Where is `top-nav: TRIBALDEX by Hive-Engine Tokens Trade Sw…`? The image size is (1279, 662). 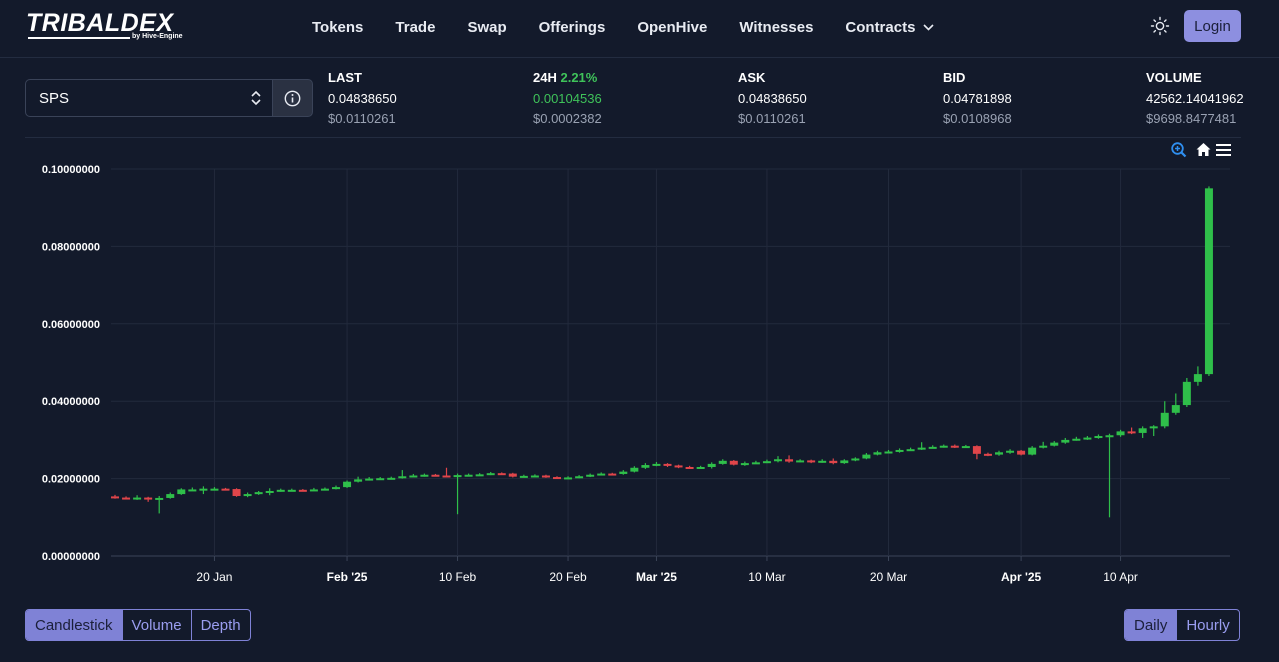 top-nav: TRIBALDEX by Hive-Engine Tokens Trade Sw… is located at coordinates (639, 29).